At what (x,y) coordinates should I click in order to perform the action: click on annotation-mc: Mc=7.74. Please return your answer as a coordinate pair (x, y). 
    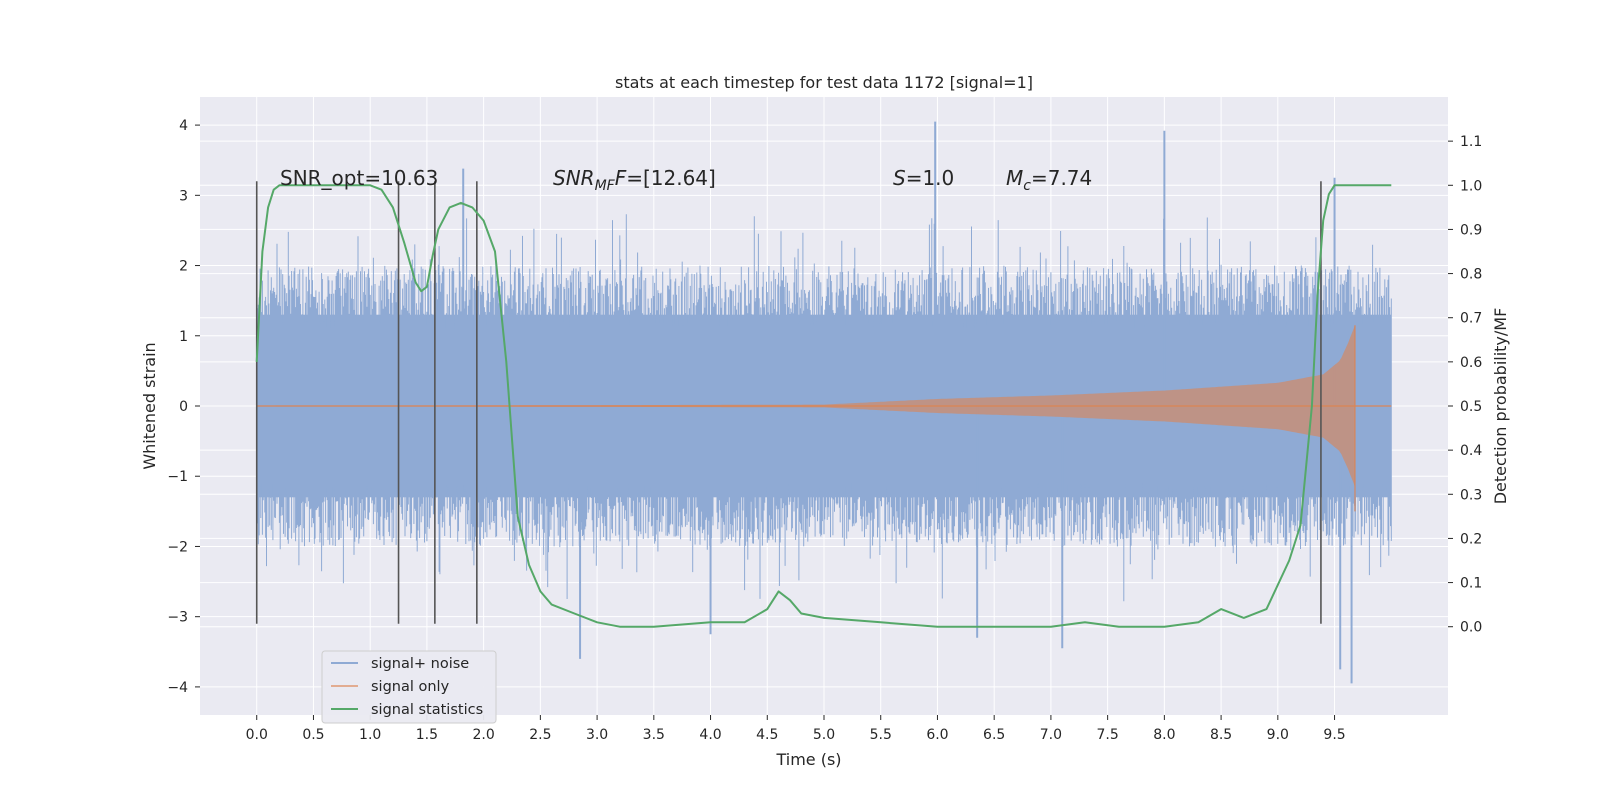
    Looking at the image, I should click on (1049, 180).